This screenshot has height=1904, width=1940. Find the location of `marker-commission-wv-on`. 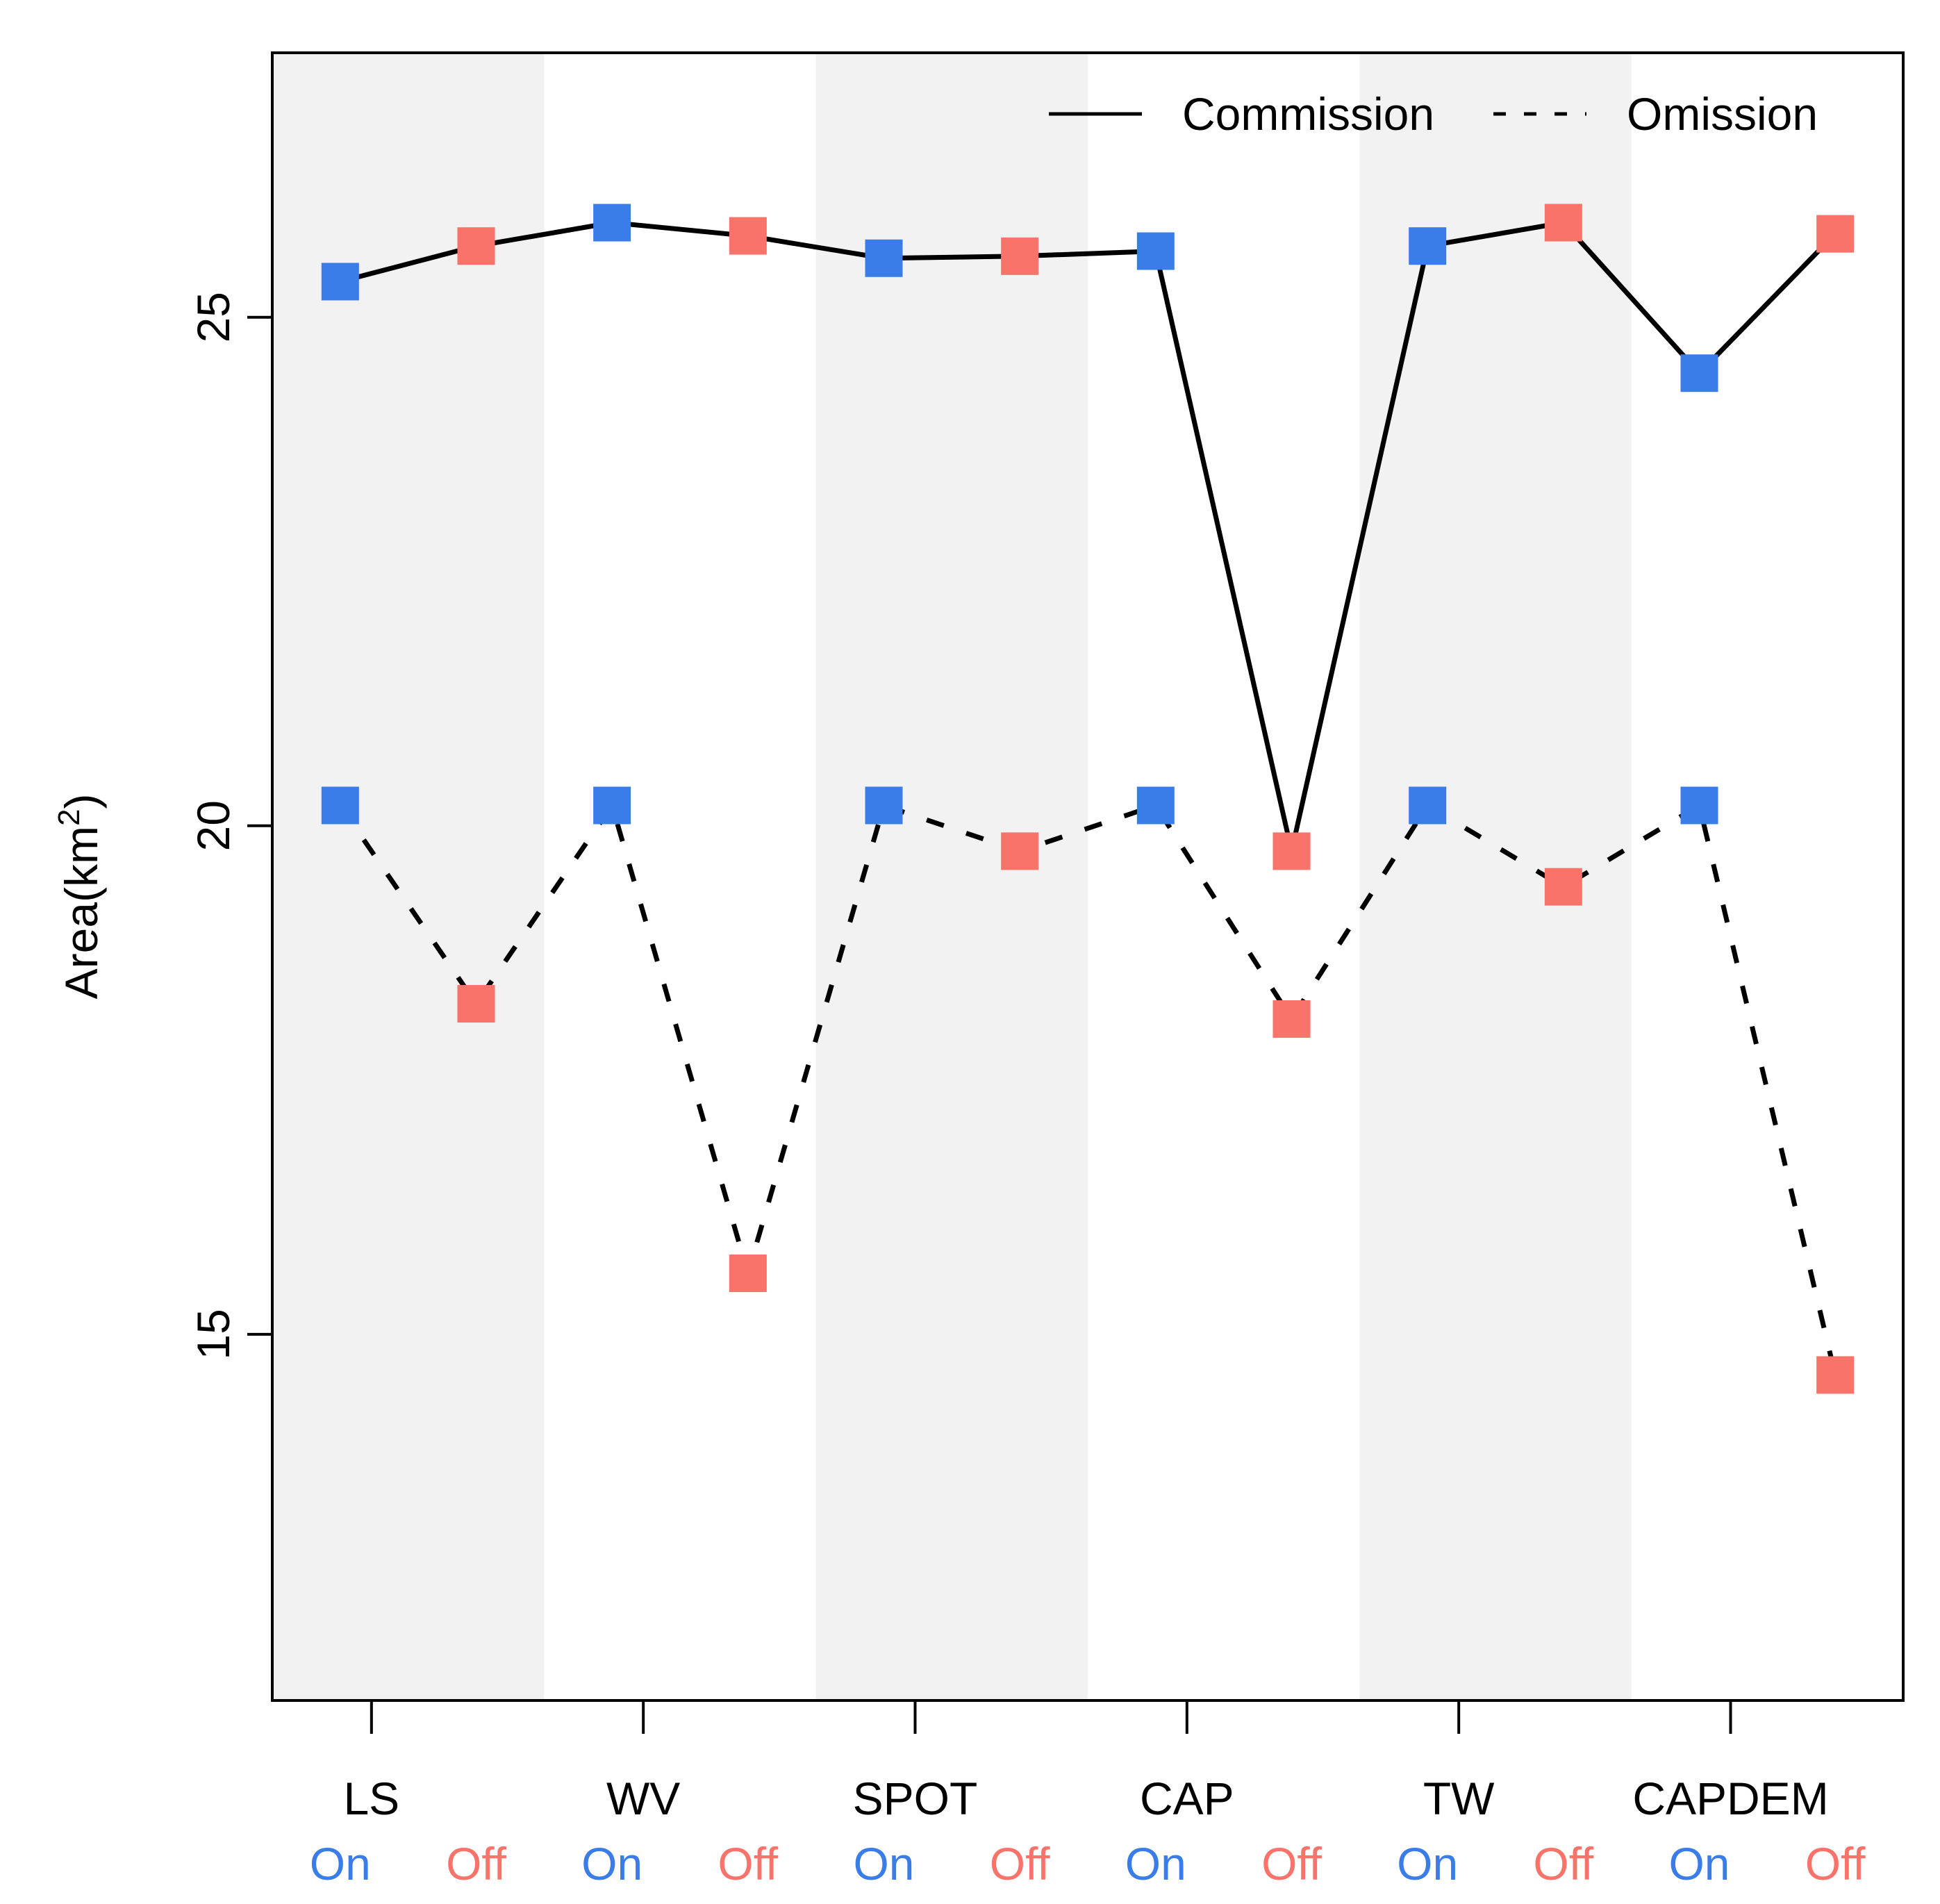

marker-commission-wv-on is located at coordinates (612, 223).